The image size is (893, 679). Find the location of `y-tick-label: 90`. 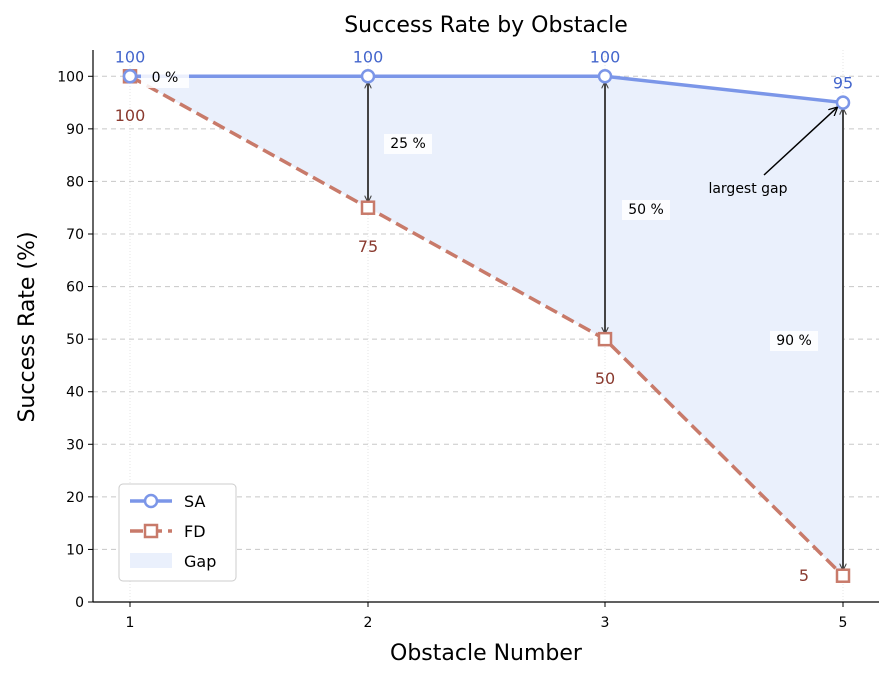

y-tick-label: 90 is located at coordinates (75, 130).